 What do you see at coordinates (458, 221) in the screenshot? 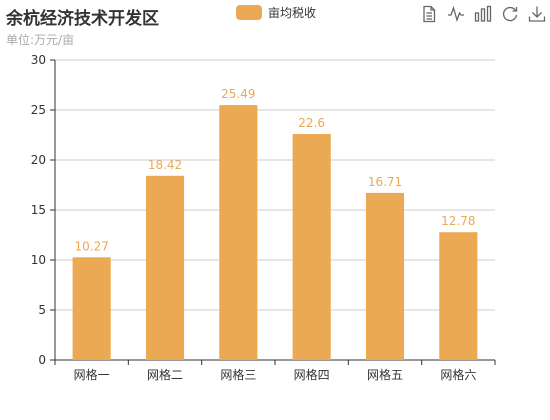
I see `bar-value-label: 12.78` at bounding box center [458, 221].